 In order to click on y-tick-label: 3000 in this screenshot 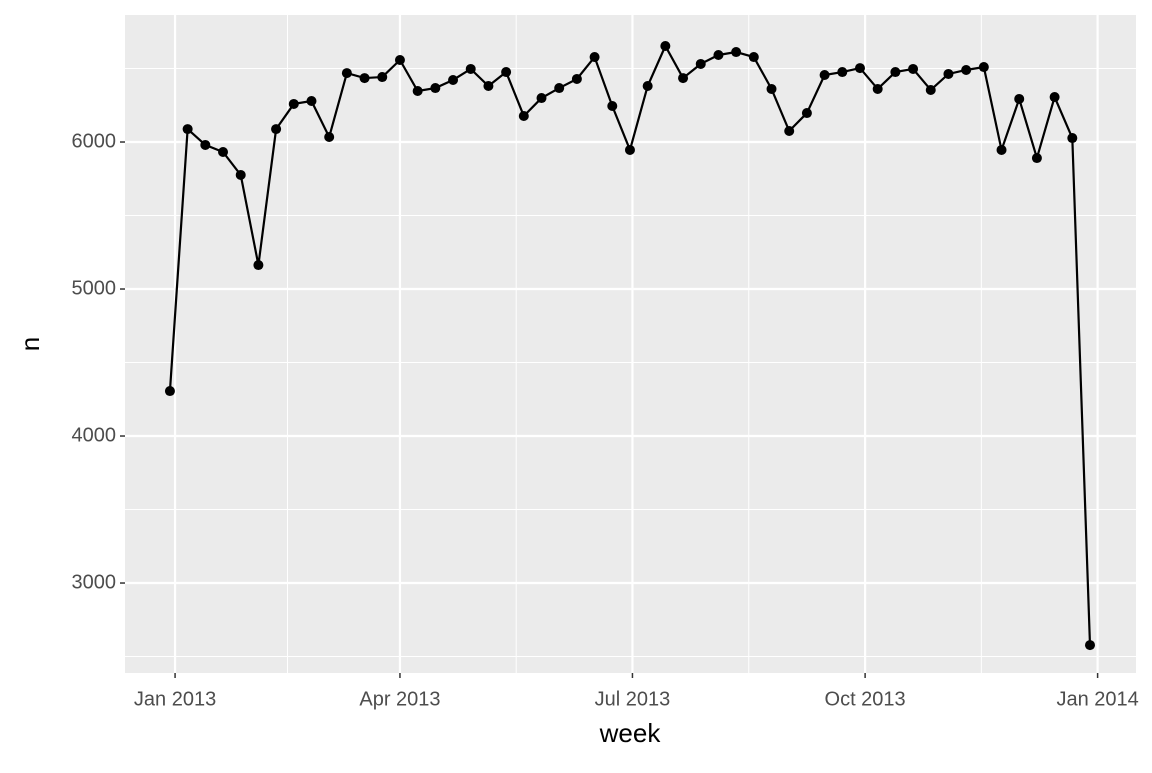, I will do `click(94, 582)`.